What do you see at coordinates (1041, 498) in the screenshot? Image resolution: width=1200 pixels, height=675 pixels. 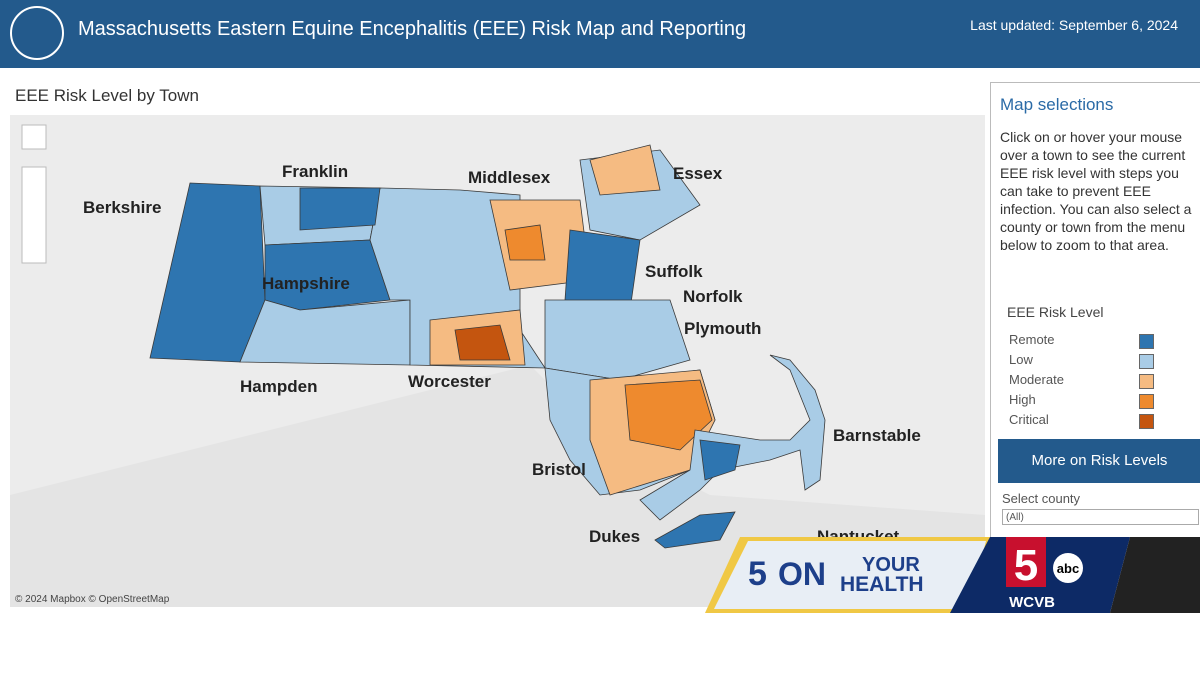 I see `select-label: Select county` at bounding box center [1041, 498].